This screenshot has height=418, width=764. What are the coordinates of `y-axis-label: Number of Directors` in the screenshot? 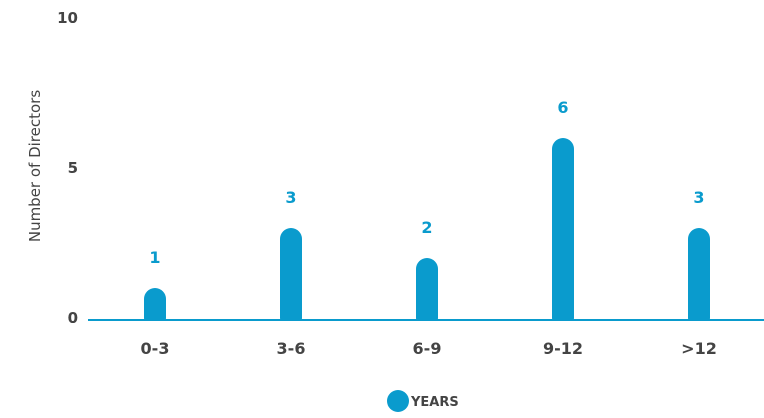 It's located at (35, 166).